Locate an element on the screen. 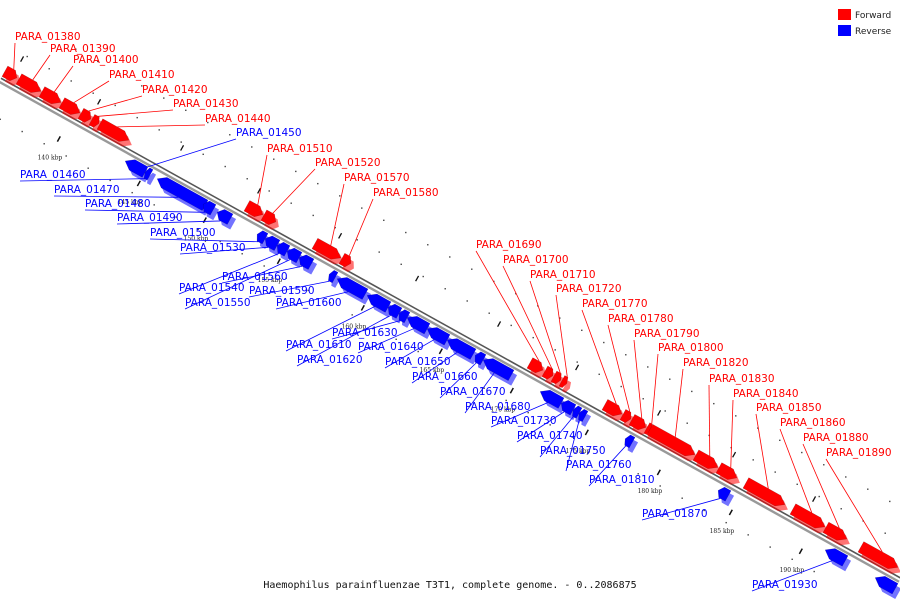 The width and height of the screenshot is (900, 600). gene-label: PARA_01830 is located at coordinates (742, 379).